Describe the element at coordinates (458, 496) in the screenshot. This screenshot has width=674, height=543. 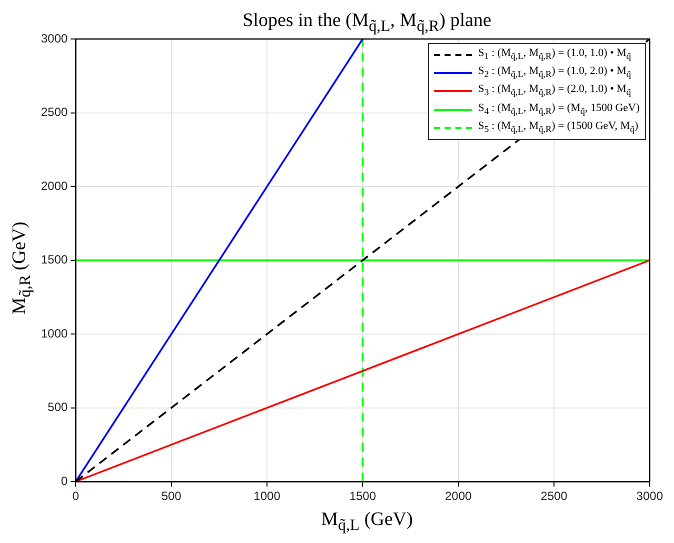
I see `x-tick-label: 2000` at that location.